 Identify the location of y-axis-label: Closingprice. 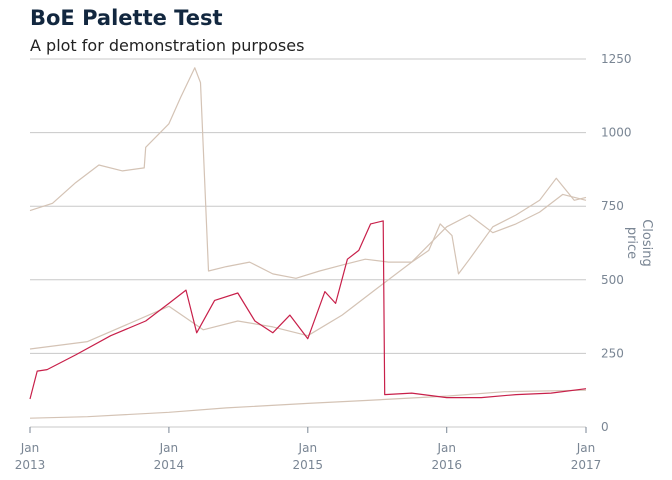
(639, 243).